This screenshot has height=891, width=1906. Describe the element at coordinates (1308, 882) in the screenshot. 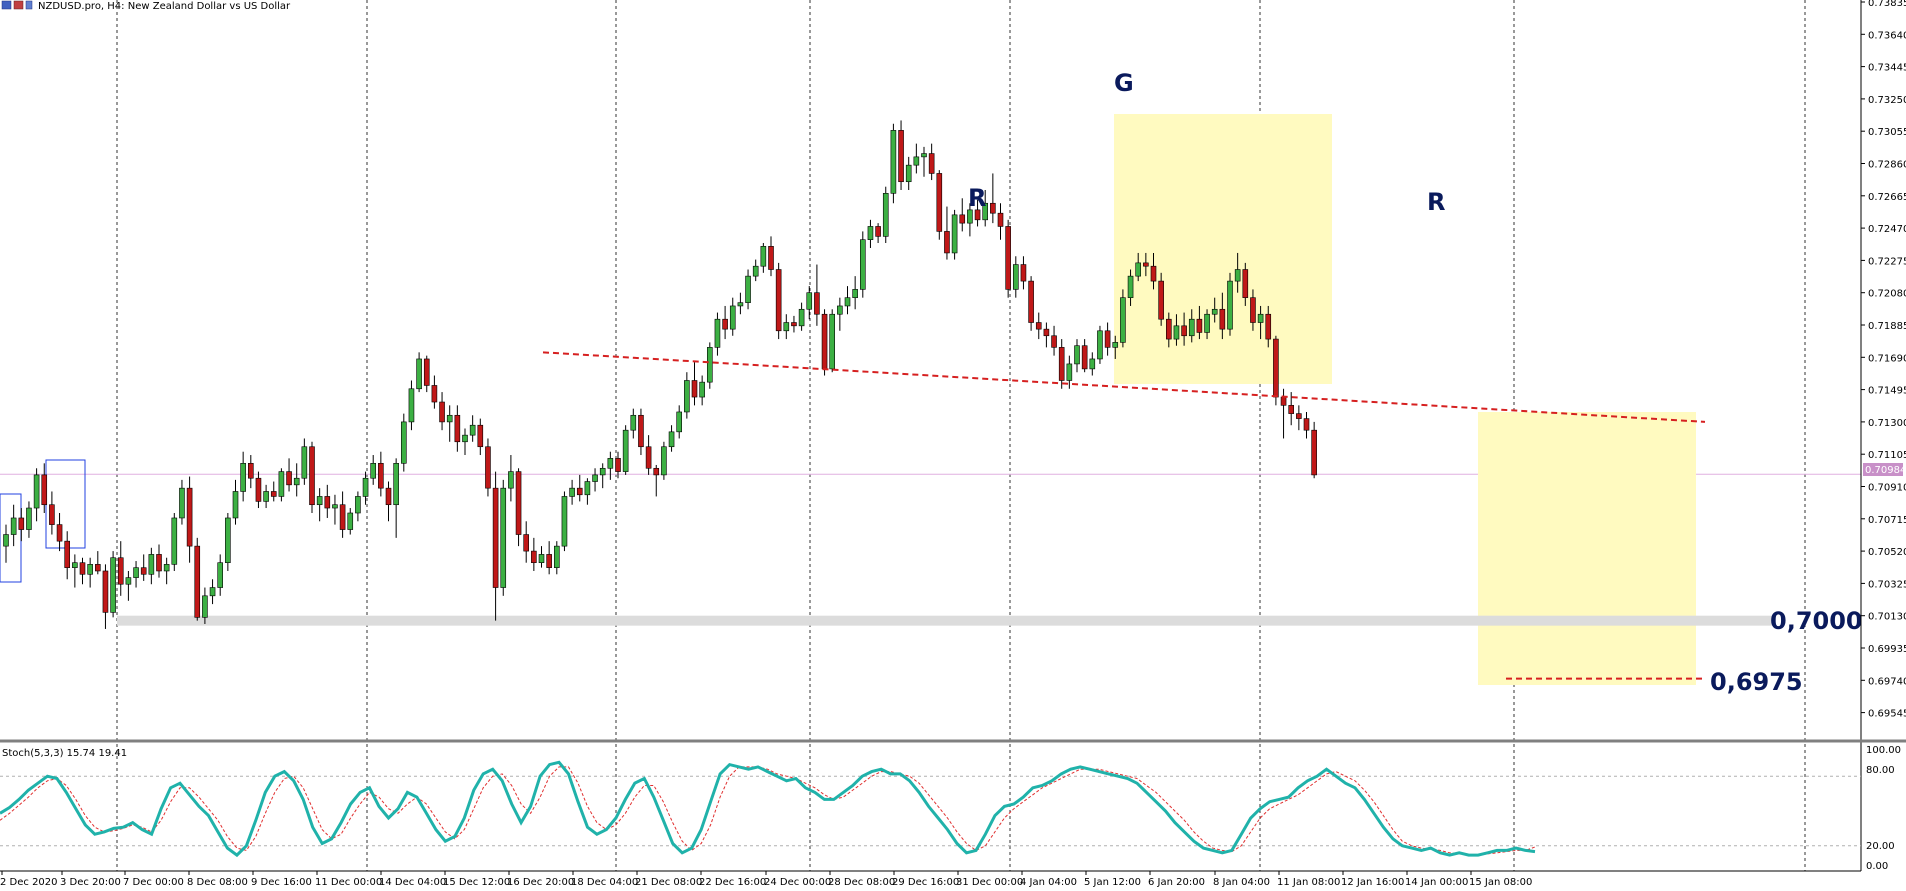

I see `x-tick-label: 11 Jan 08:00` at that location.